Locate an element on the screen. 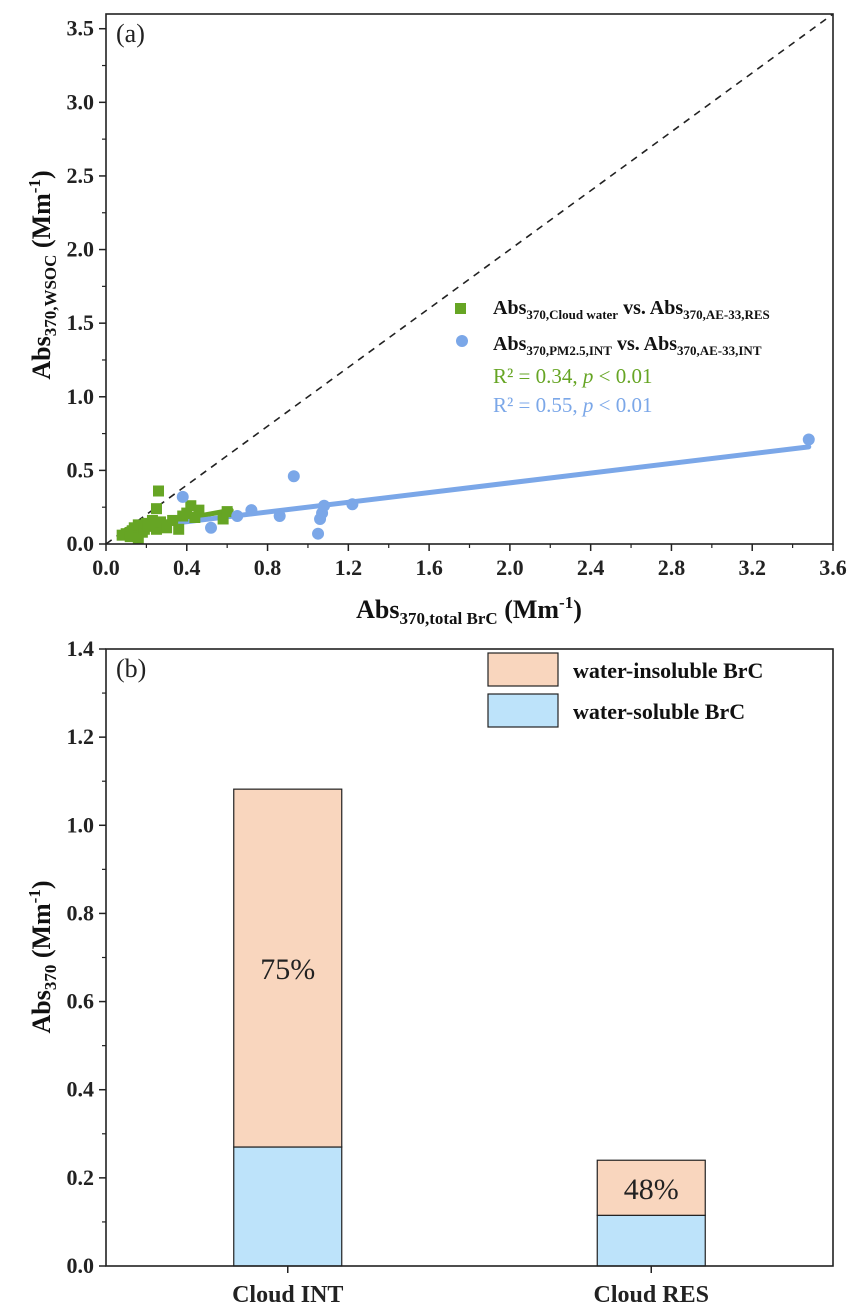 This screenshot has width=852, height=1312. legend-marker-circle is located at coordinates (462, 341).